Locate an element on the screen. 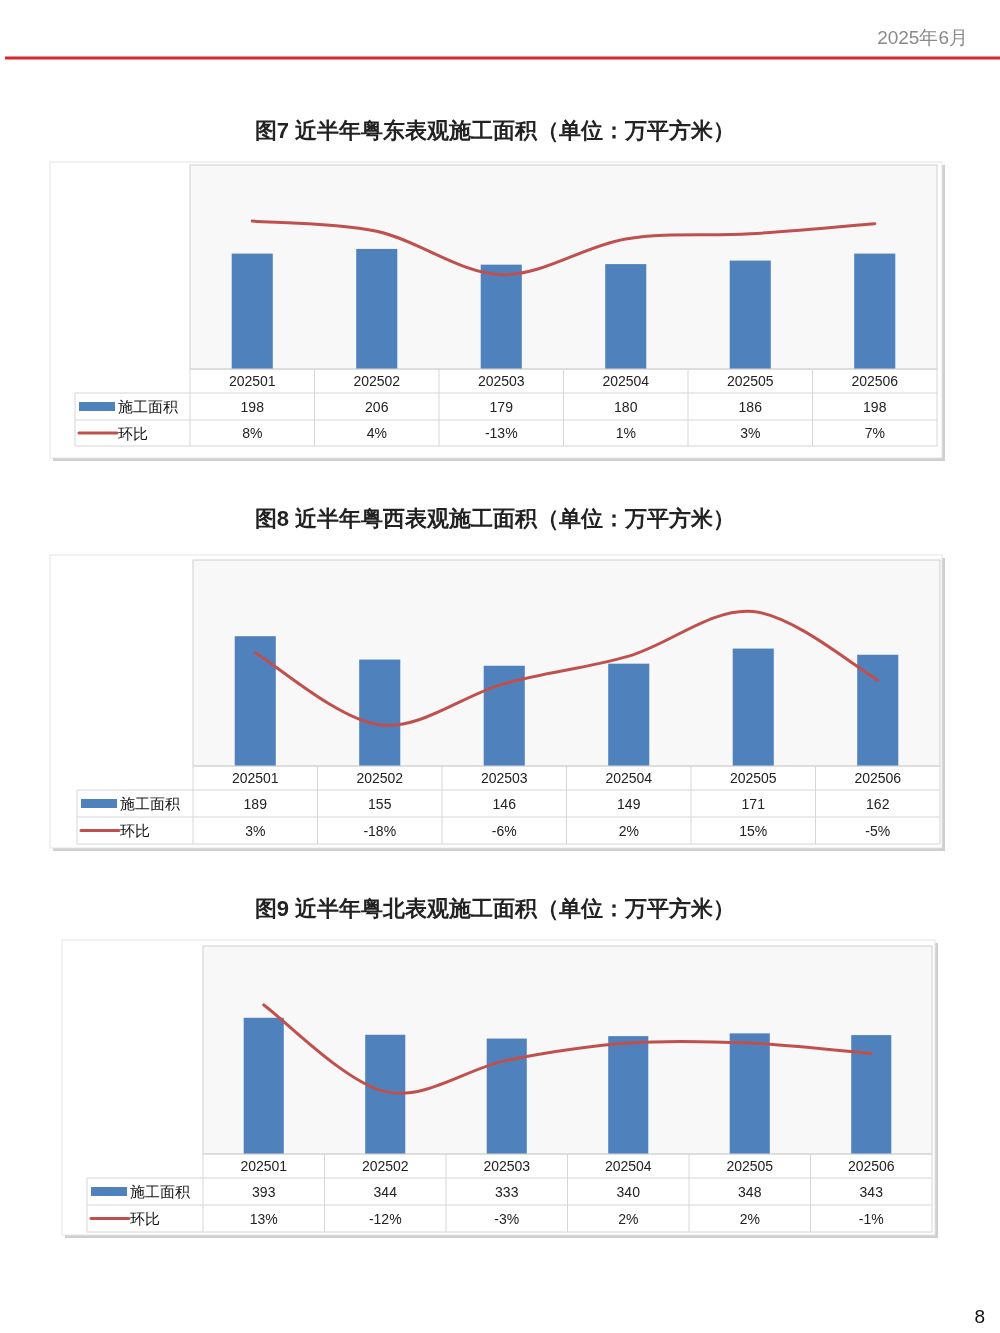 The height and width of the screenshot is (1333, 1000). data-label: 146 is located at coordinates (504, 803).